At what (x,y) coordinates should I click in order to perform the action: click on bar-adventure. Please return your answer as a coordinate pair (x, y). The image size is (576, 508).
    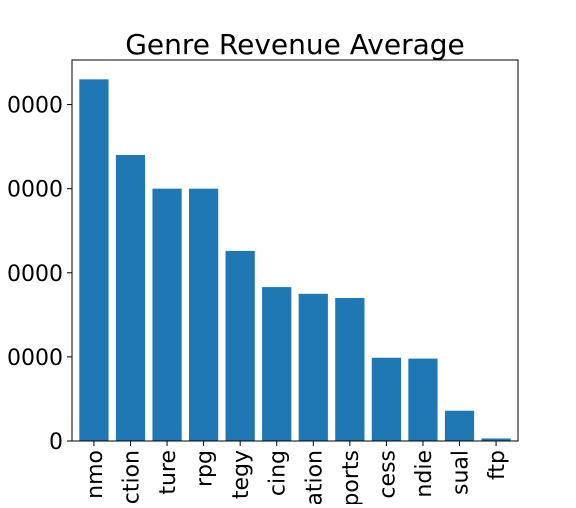
    Looking at the image, I should click on (167, 314).